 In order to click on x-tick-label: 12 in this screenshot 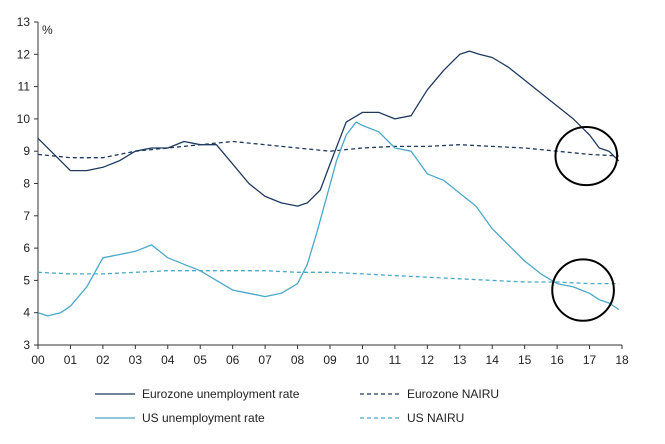, I will do `click(428, 360)`.